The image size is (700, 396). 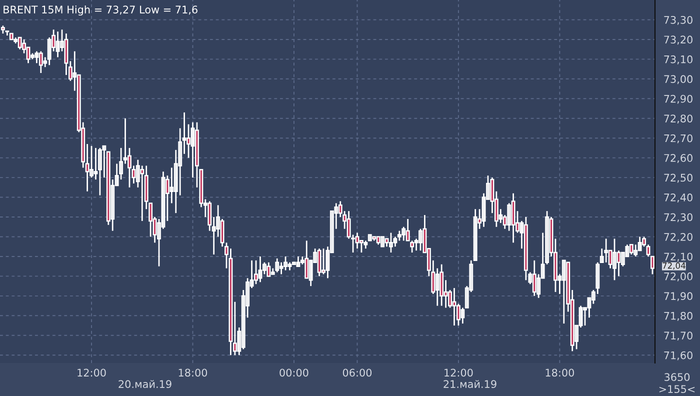 I want to click on y-tick-label: 71,70, so click(x=678, y=336).